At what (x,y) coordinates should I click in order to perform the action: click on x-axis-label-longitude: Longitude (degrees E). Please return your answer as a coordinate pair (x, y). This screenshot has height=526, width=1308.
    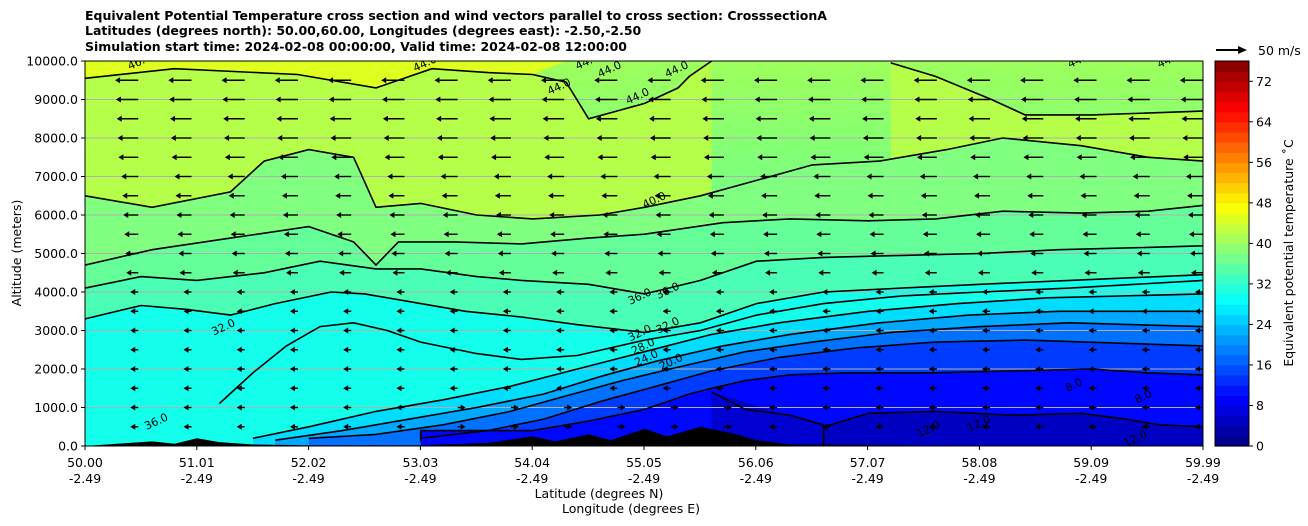
    Looking at the image, I should click on (631, 508).